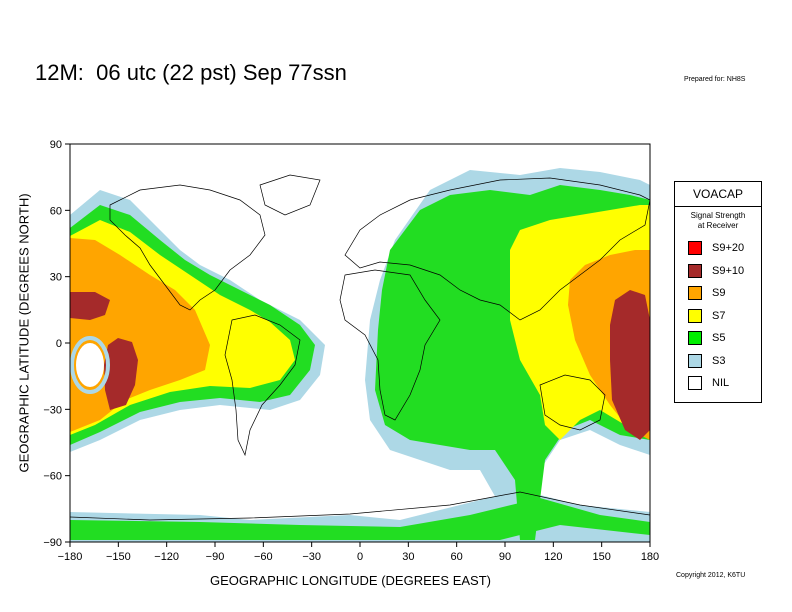 The image size is (792, 612). I want to click on y-tick-label: 90, so click(56, 145).